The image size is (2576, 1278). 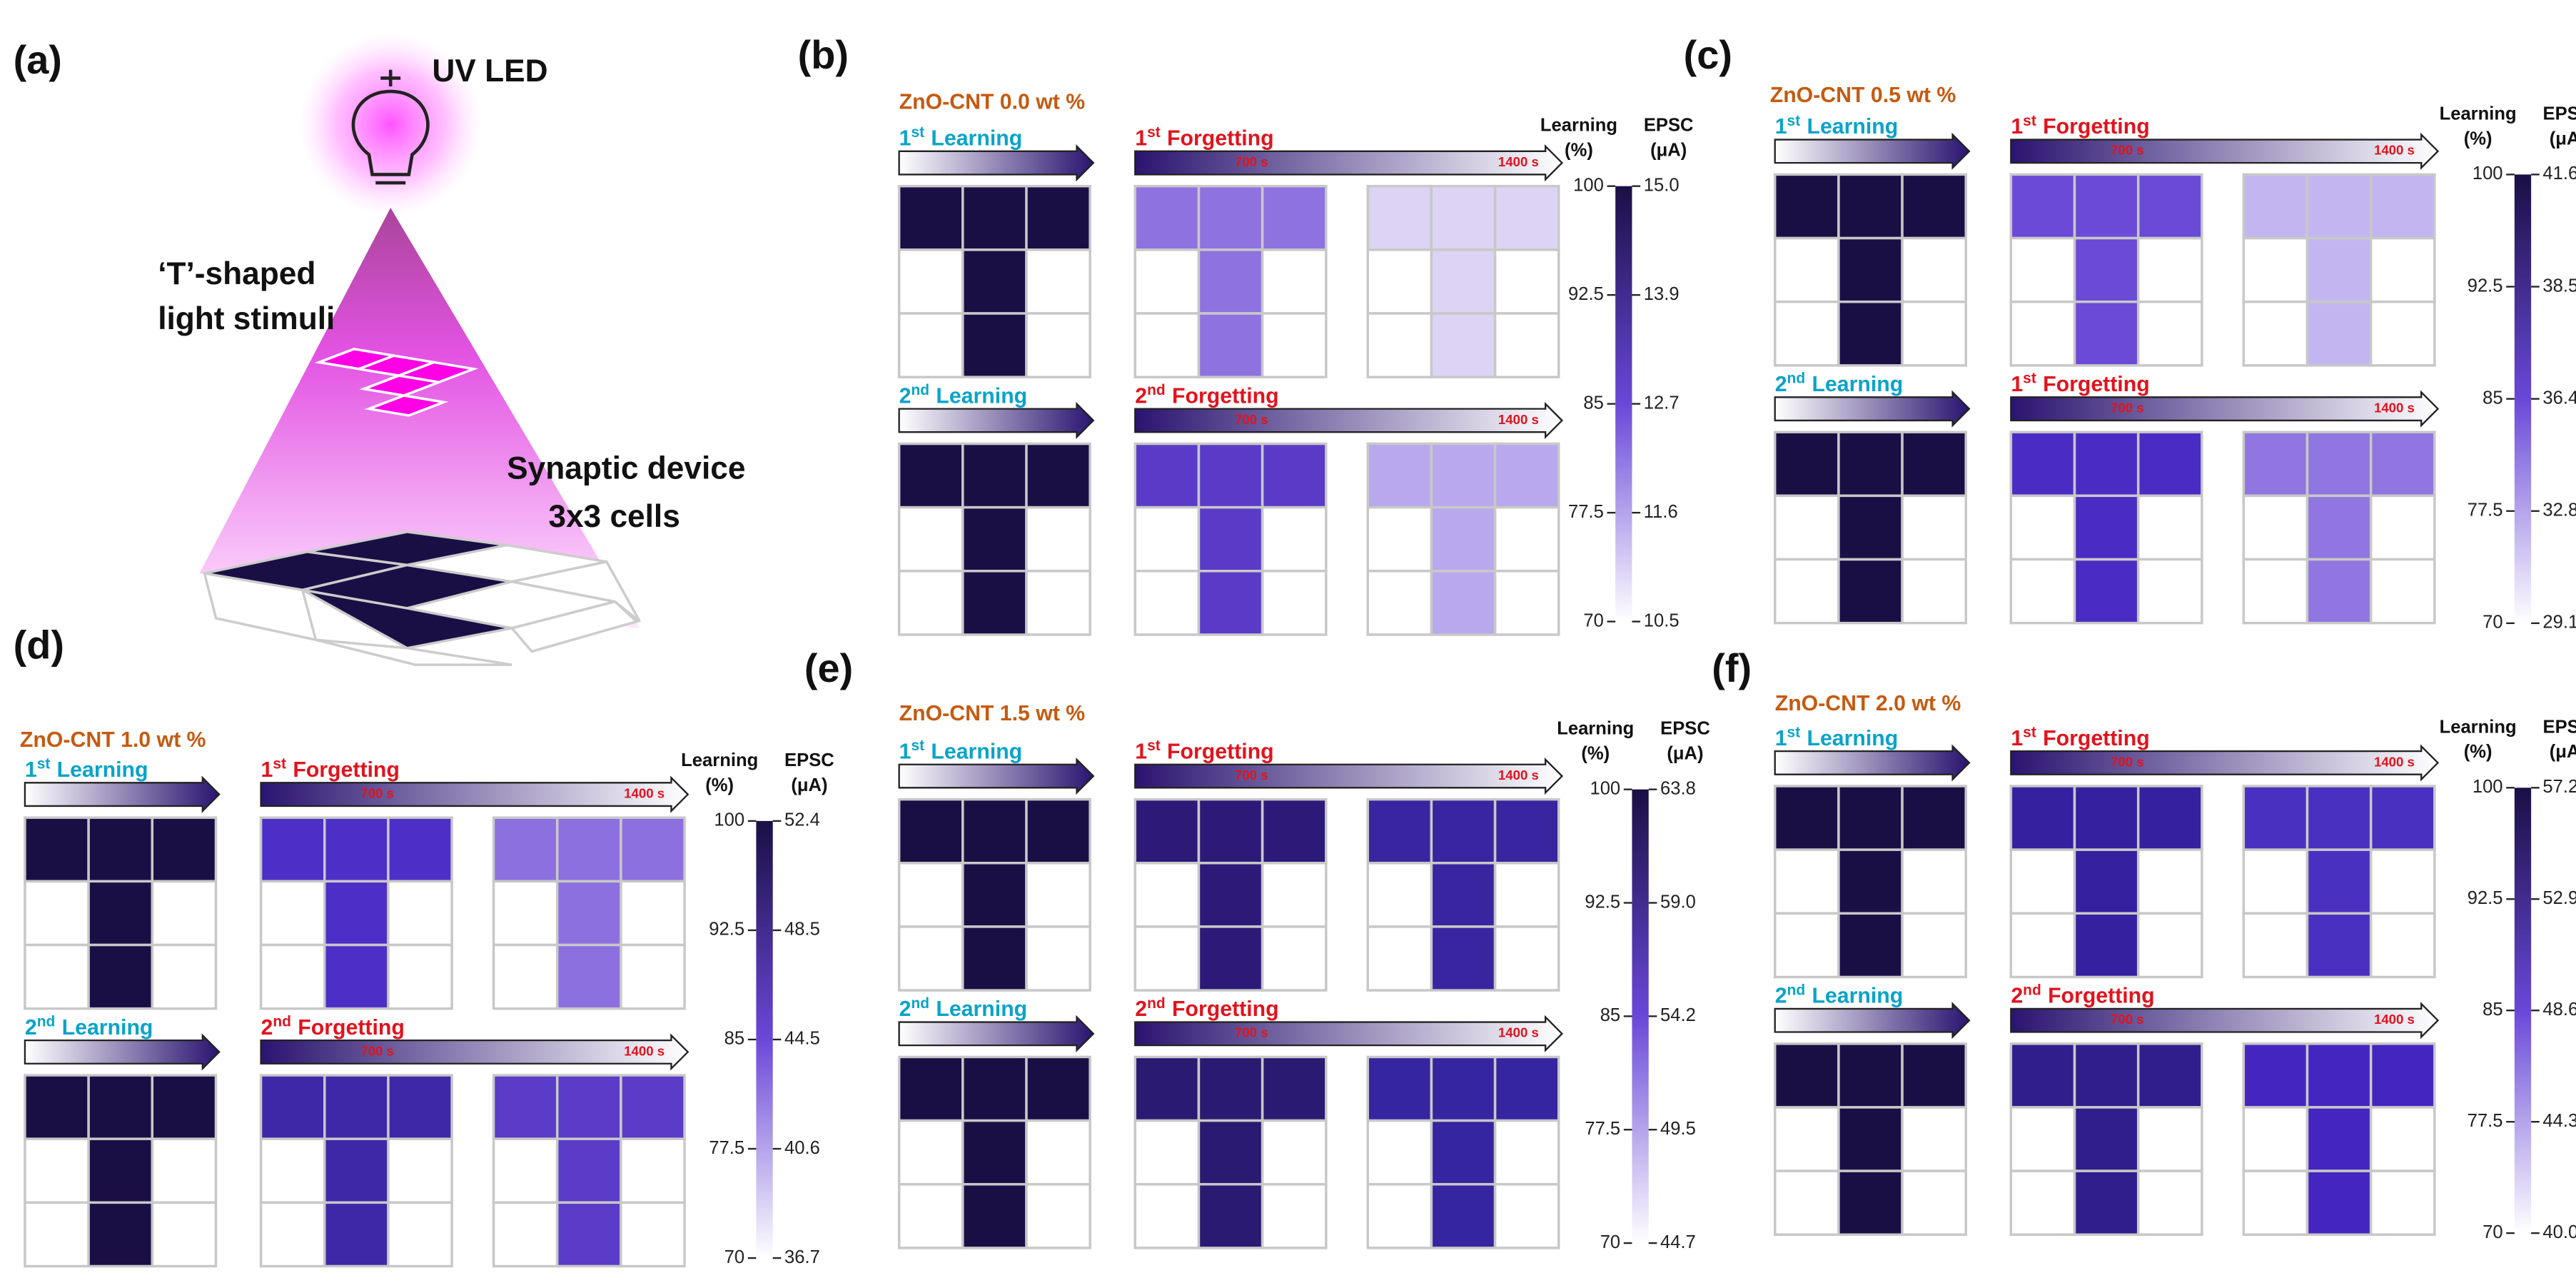 What do you see at coordinates (1593, 403) in the screenshot?
I see `tick-label: 85` at bounding box center [1593, 403].